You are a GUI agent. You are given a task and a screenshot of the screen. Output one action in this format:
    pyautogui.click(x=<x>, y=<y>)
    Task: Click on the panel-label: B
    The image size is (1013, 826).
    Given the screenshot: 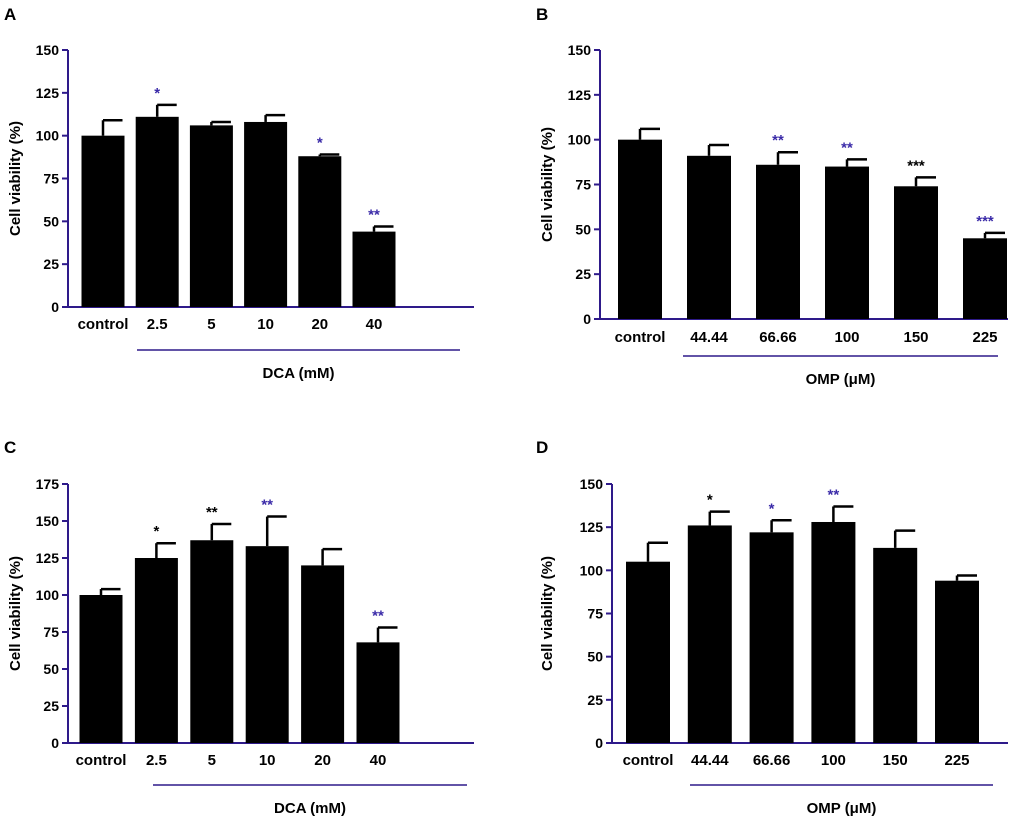 What is the action you would take?
    pyautogui.click(x=542, y=14)
    